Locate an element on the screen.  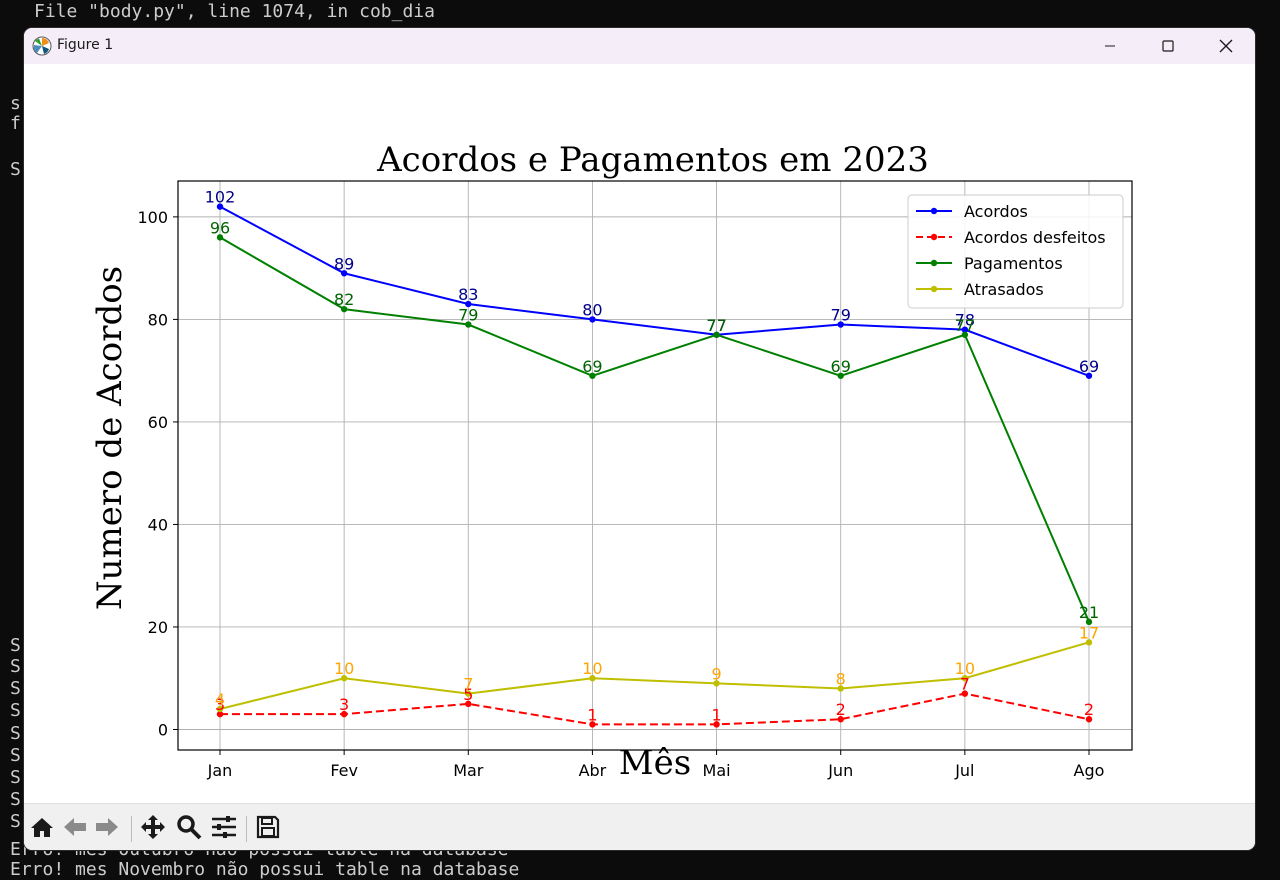
data-label: 79 is located at coordinates (841, 315).